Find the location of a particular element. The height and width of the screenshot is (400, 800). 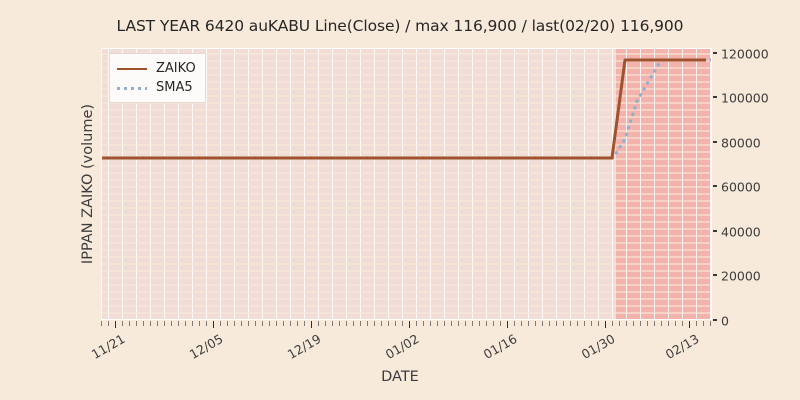

legend-swatch-dotted-icon is located at coordinates (132, 88).